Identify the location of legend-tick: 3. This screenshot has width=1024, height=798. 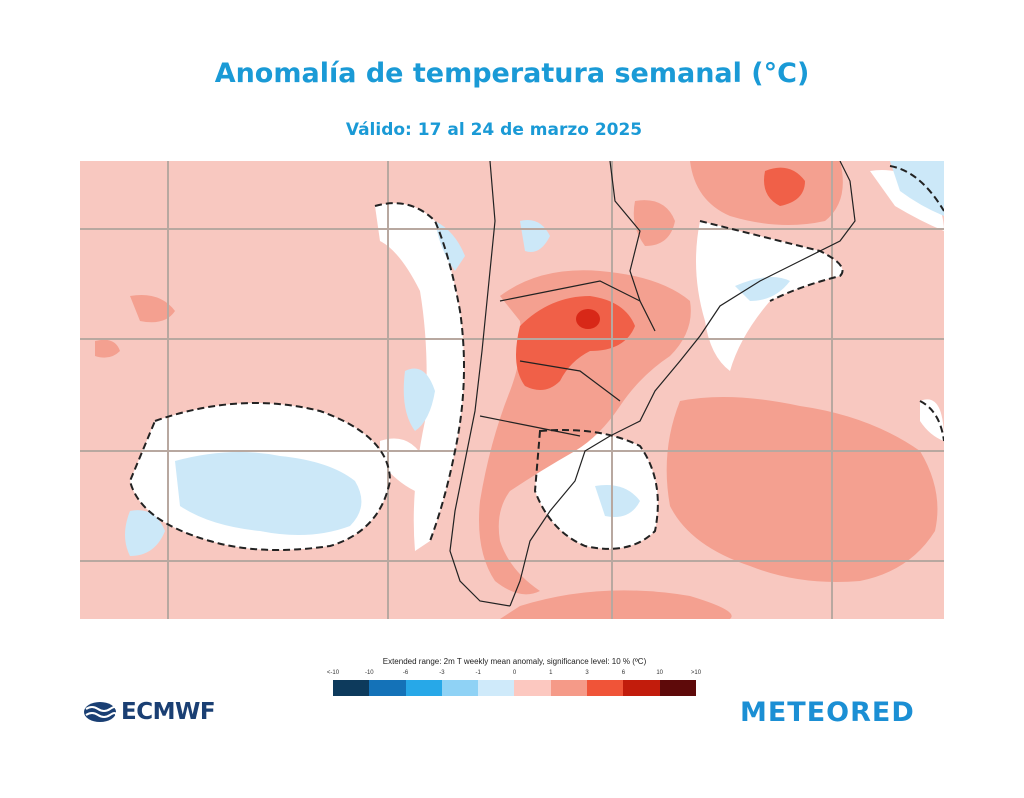
(587, 673).